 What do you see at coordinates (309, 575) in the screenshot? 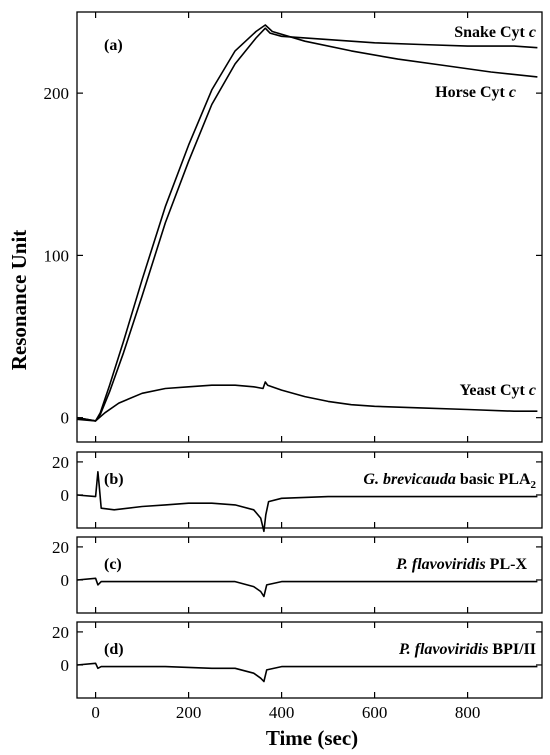
I see `panel-c-frame` at bounding box center [309, 575].